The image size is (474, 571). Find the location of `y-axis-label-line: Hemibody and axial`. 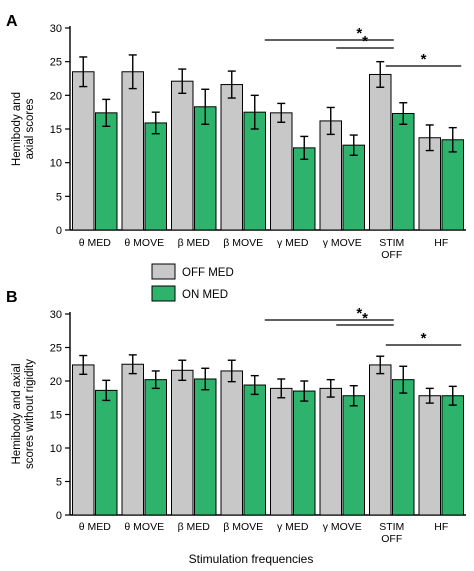

y-axis-label-line: Hemibody and axial is located at coordinates (17, 413).